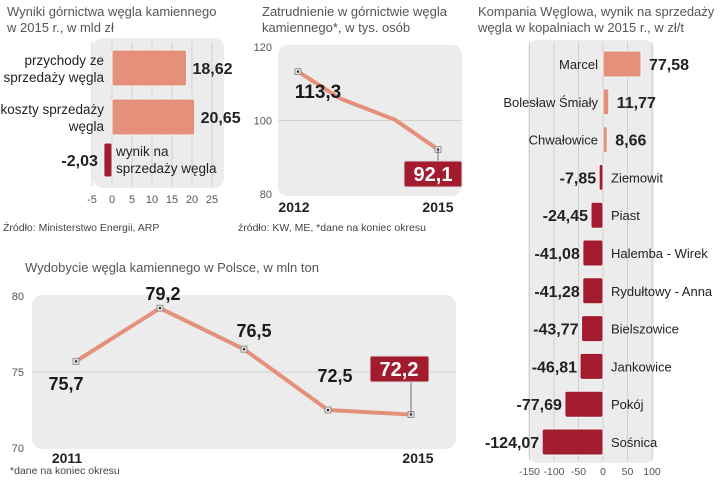 This screenshot has height=480, width=720. Describe the element at coordinates (603, 472) in the screenshot. I see `chart3-xtick-label: 0` at that location.